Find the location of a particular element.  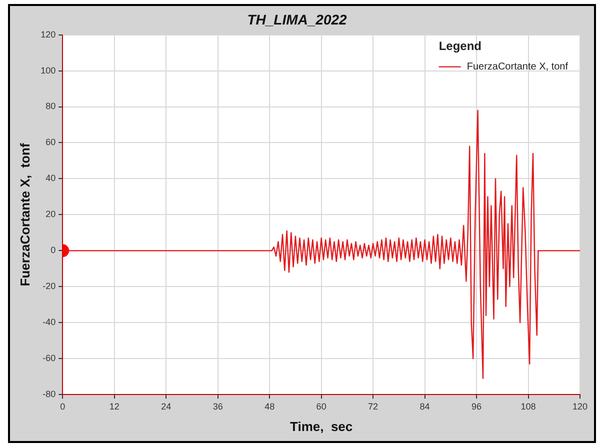

x-tick-label: 96 is located at coordinates (477, 406).